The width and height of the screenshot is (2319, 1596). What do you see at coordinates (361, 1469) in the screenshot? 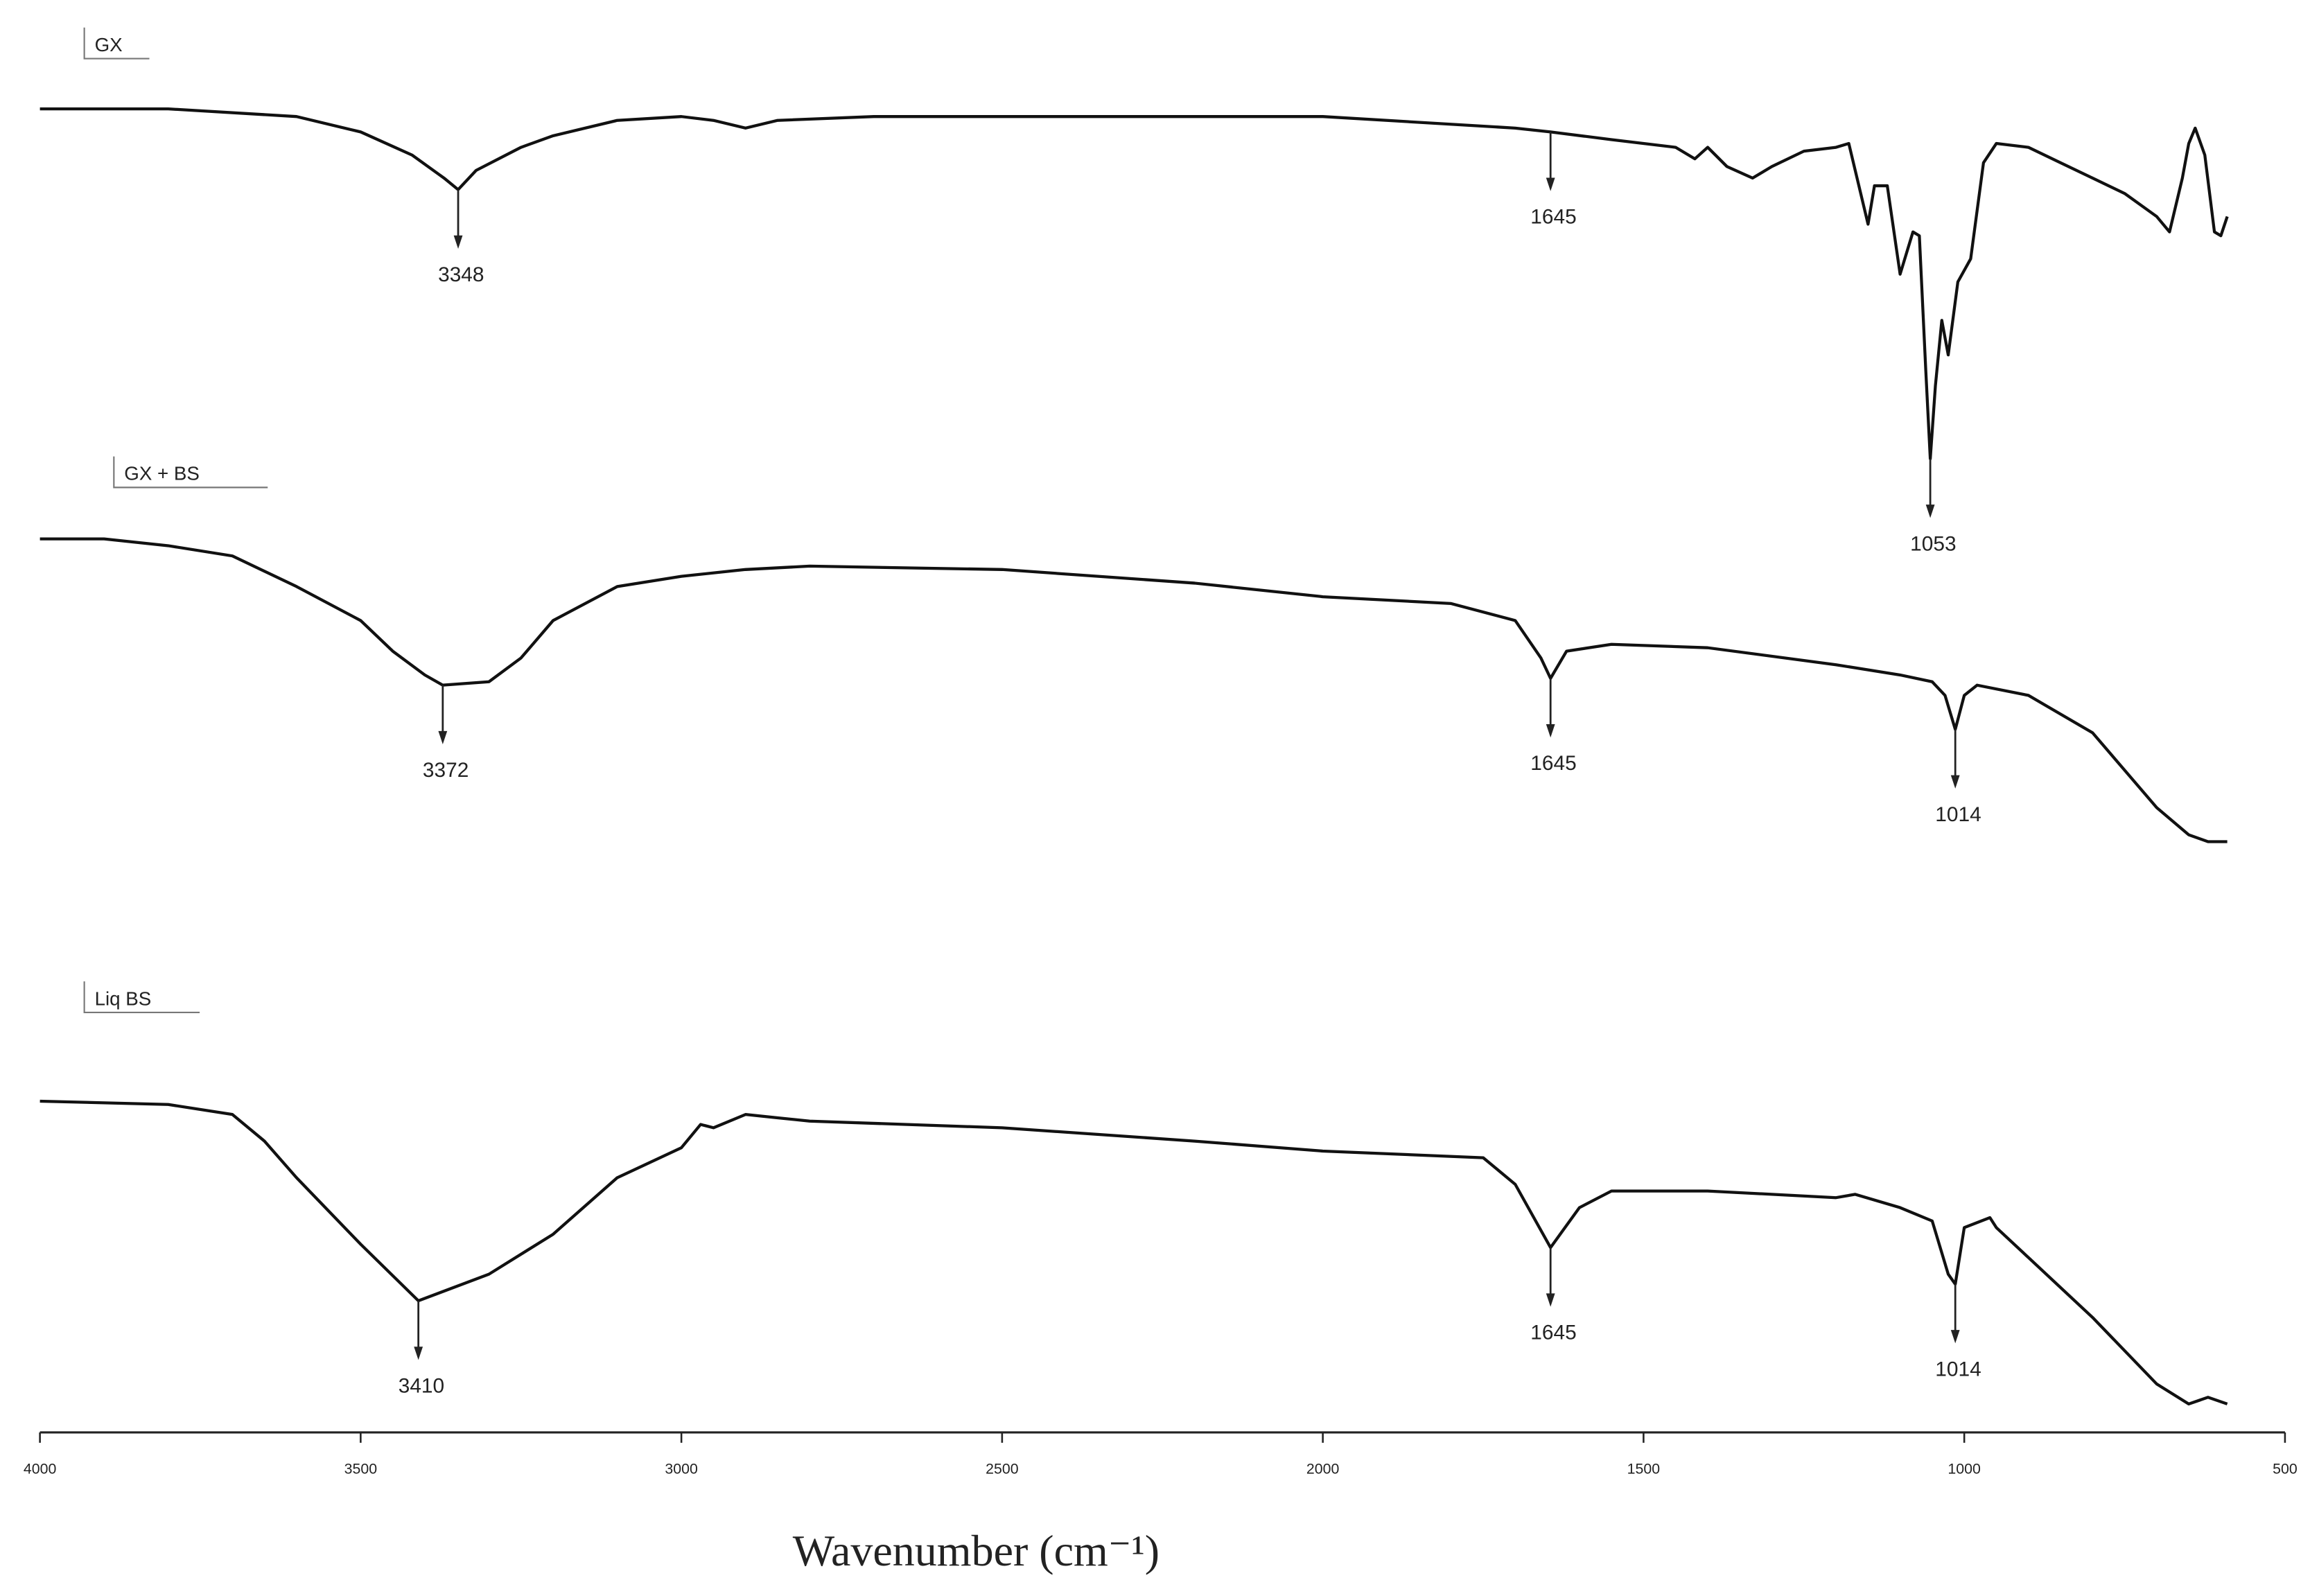
I see `x-tick-label: 3500` at bounding box center [361, 1469].